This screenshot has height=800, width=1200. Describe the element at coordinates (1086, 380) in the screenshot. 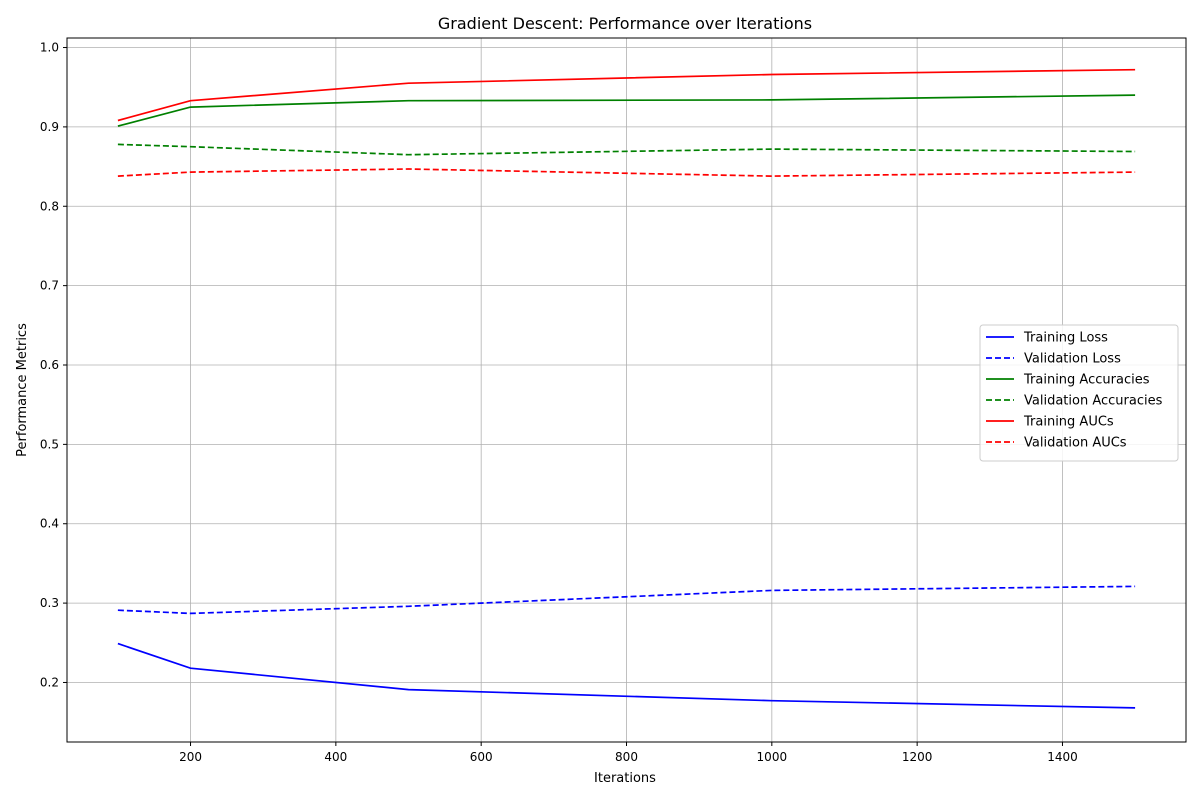

I see `legend-label: Training Accuracies` at that location.